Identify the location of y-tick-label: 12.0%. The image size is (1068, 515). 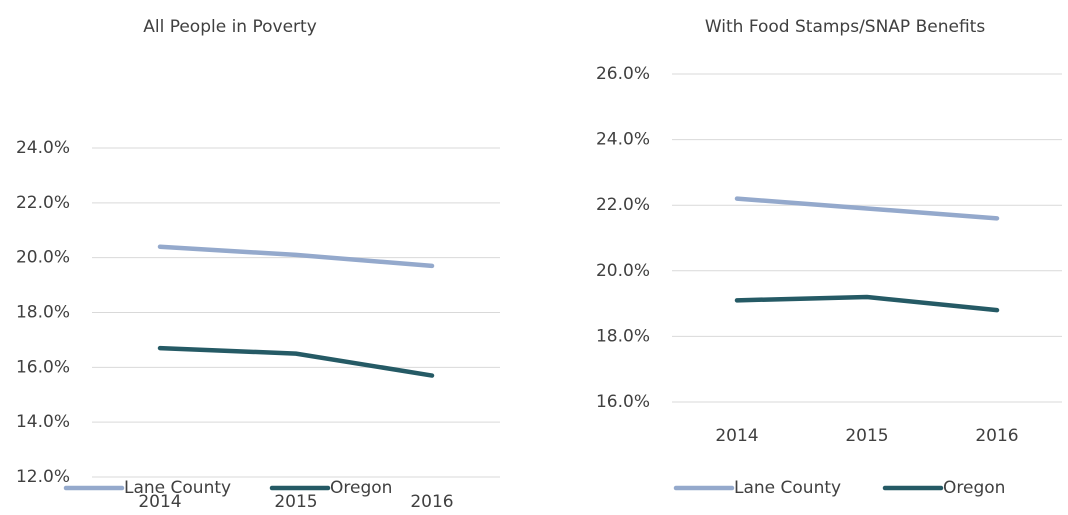
(43, 477).